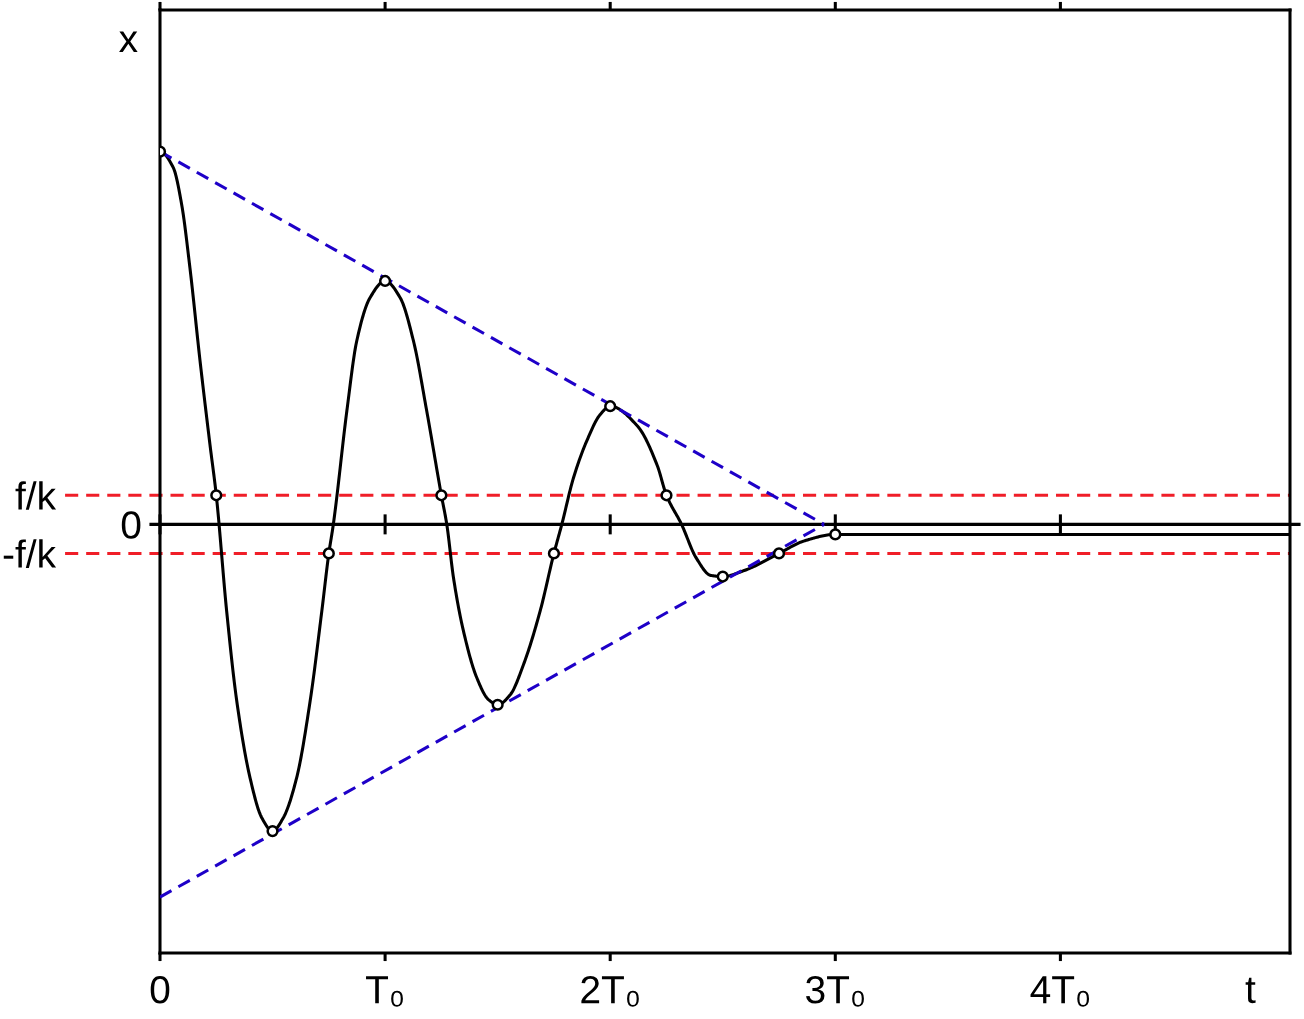 The height and width of the screenshot is (1019, 1304). What do you see at coordinates (36, 495) in the screenshot?
I see `ref-line-label: f/k` at bounding box center [36, 495].